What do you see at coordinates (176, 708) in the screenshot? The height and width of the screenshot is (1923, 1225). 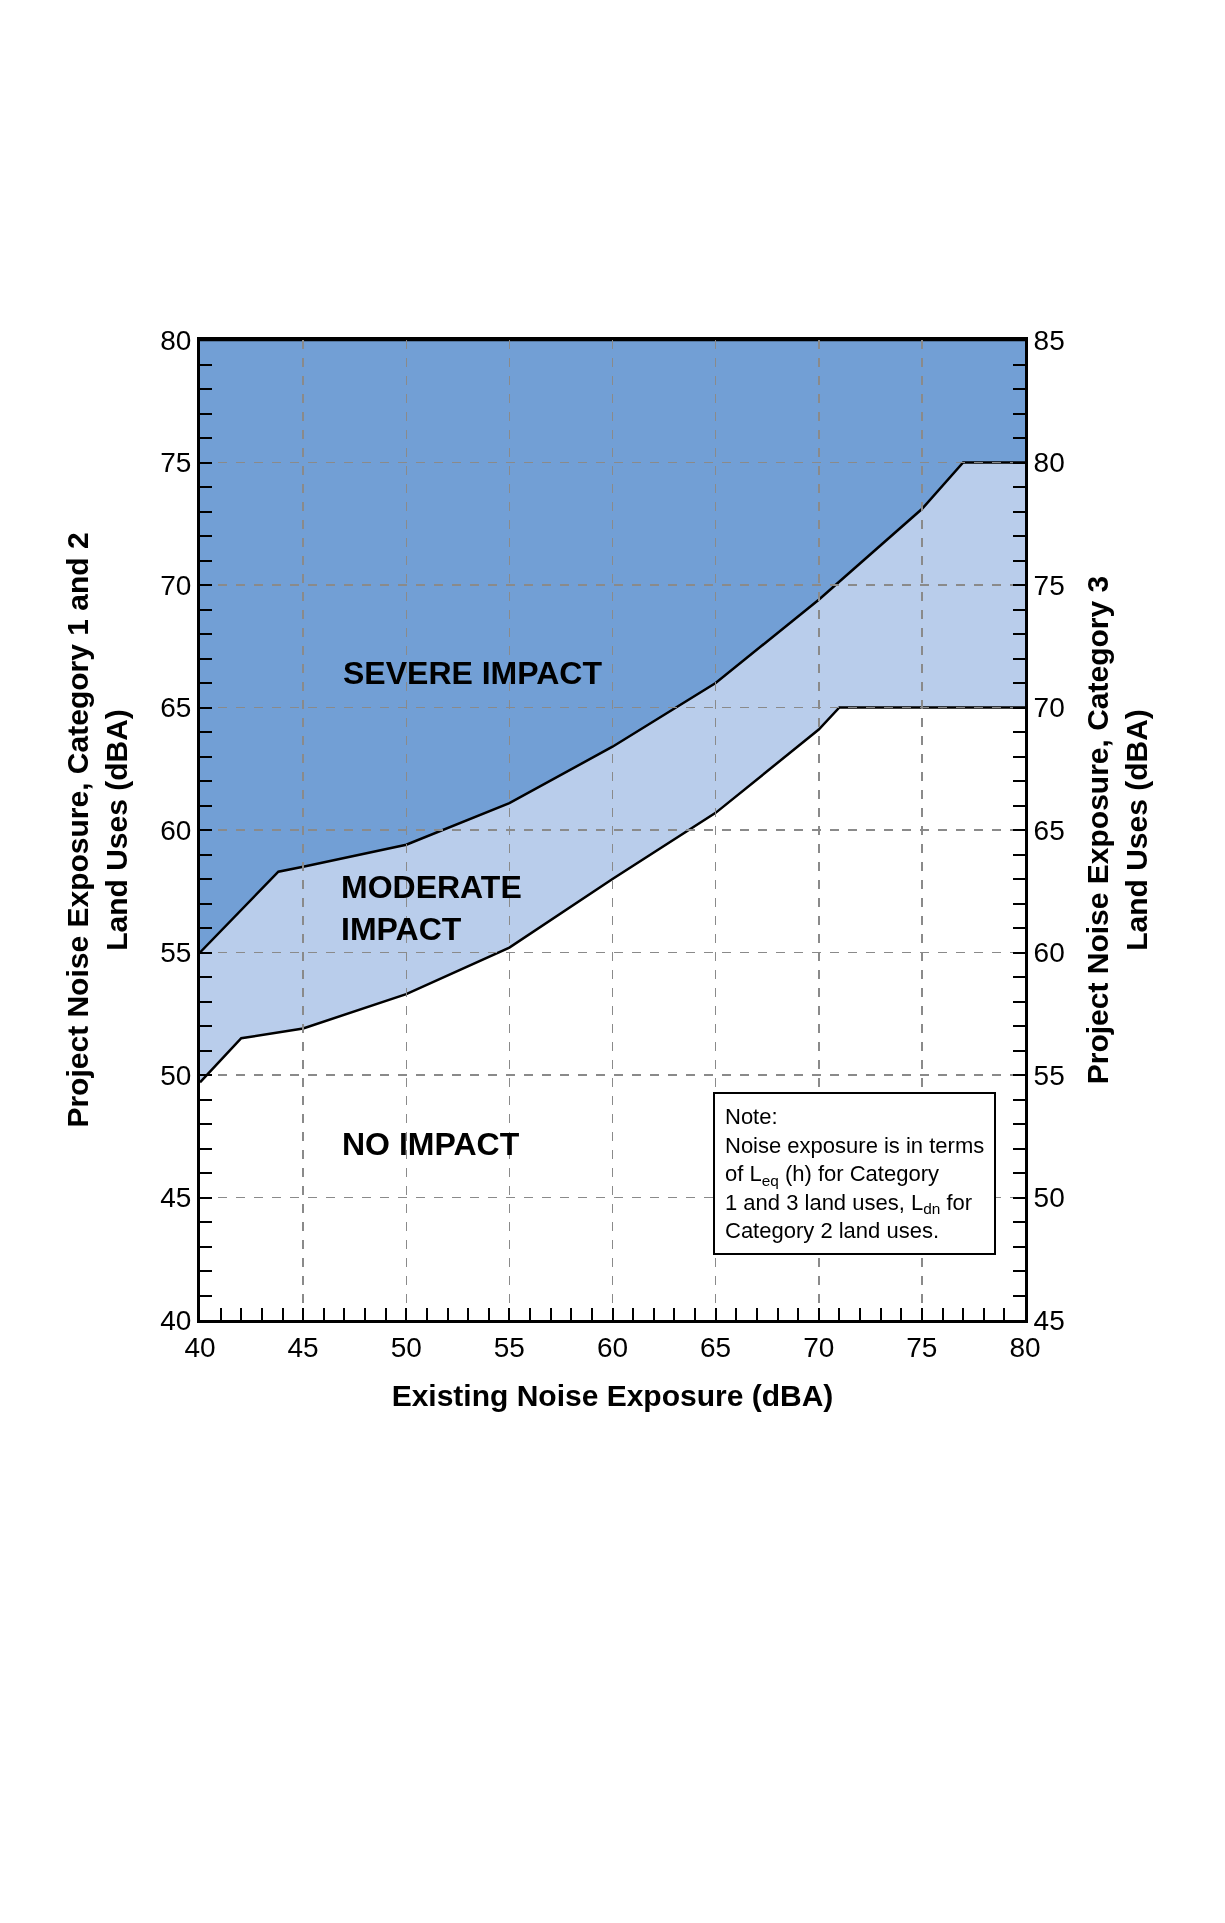 I see `y-tick-label: 65` at bounding box center [176, 708].